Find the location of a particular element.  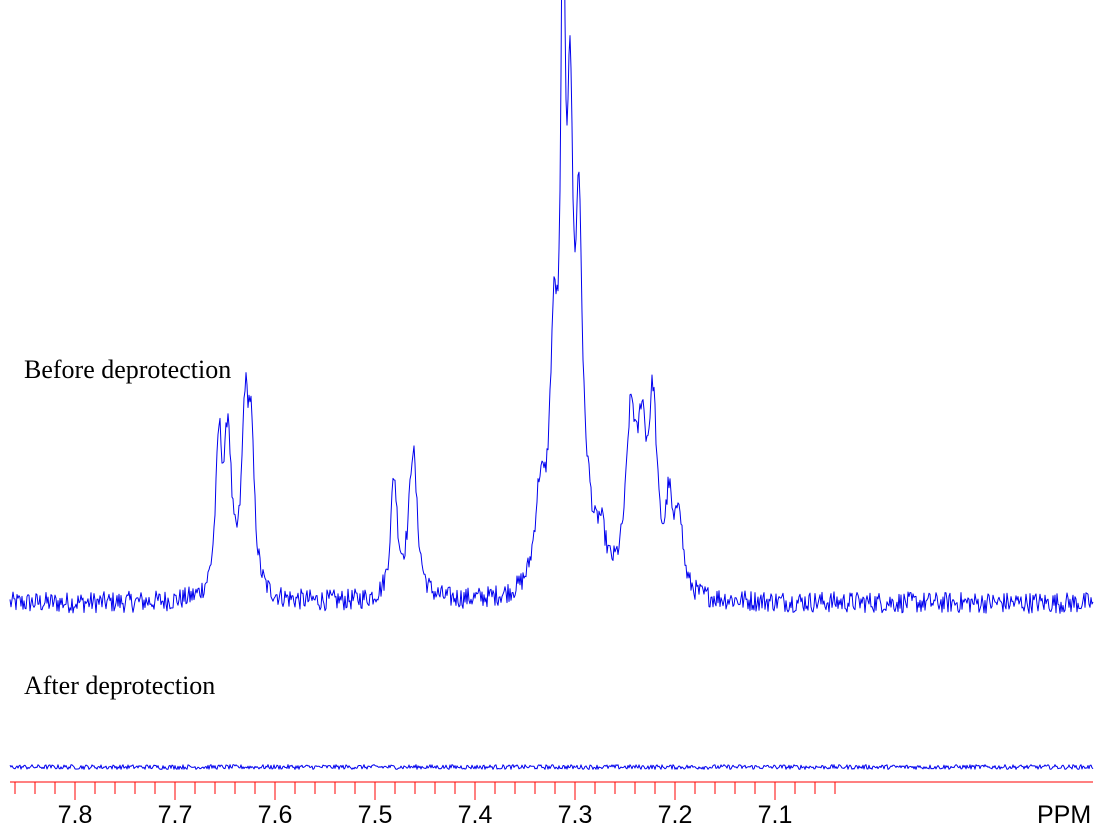

tick-label: 7.7 is located at coordinates (175, 815).